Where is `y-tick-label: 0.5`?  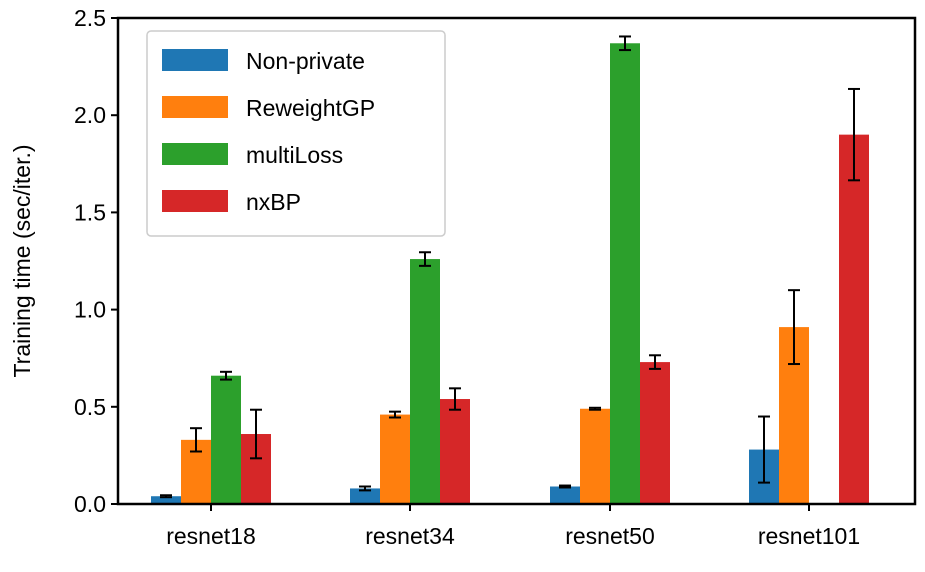
y-tick-label: 0.5 is located at coordinates (90, 407).